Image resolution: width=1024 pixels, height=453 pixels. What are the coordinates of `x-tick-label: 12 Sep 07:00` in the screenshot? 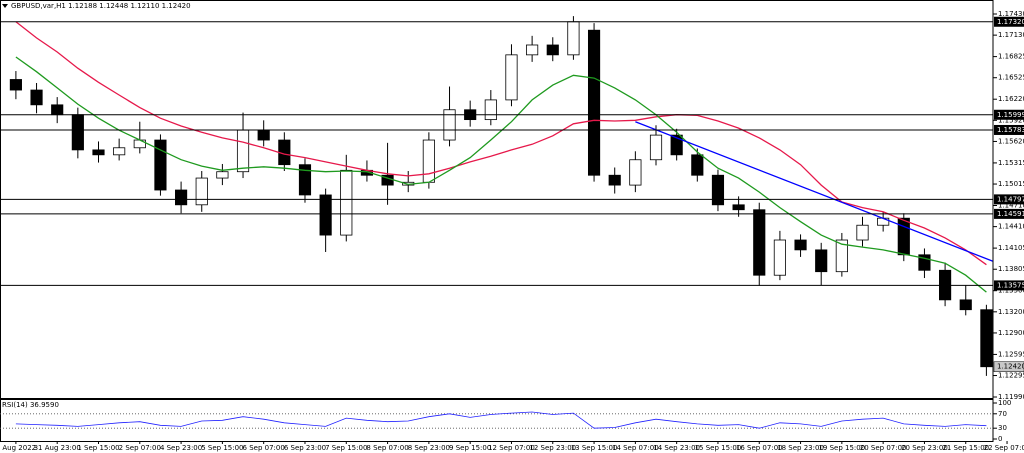 It's located at (511, 448).